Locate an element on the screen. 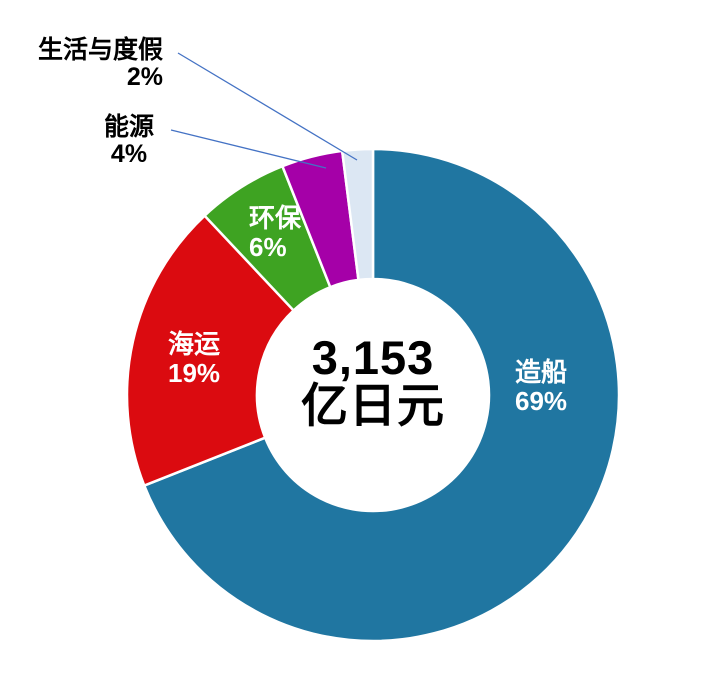  donut-center-total: 3,153 亿日元 is located at coordinates (373, 382).